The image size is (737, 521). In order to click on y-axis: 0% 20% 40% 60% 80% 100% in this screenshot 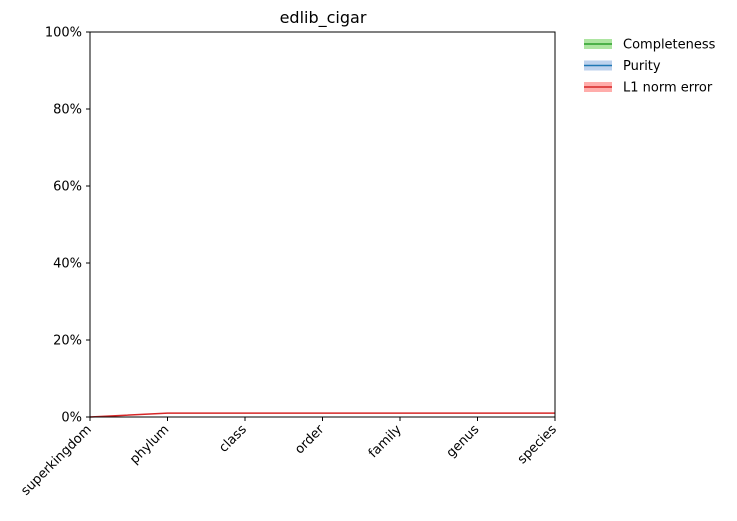, I will do `click(67, 226)`.